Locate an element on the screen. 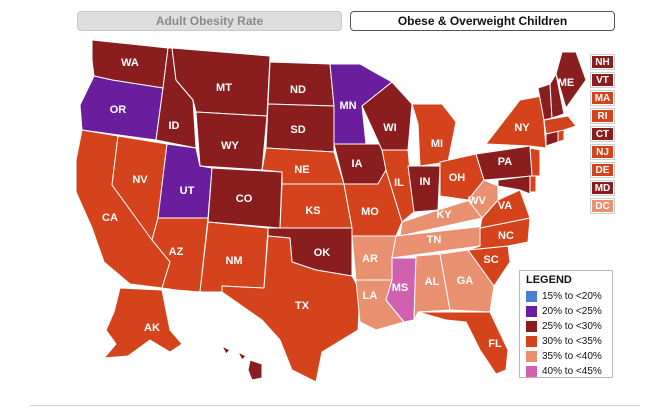 Image resolution: width=666 pixels, height=409 pixels. state-HI is located at coordinates (242, 363).